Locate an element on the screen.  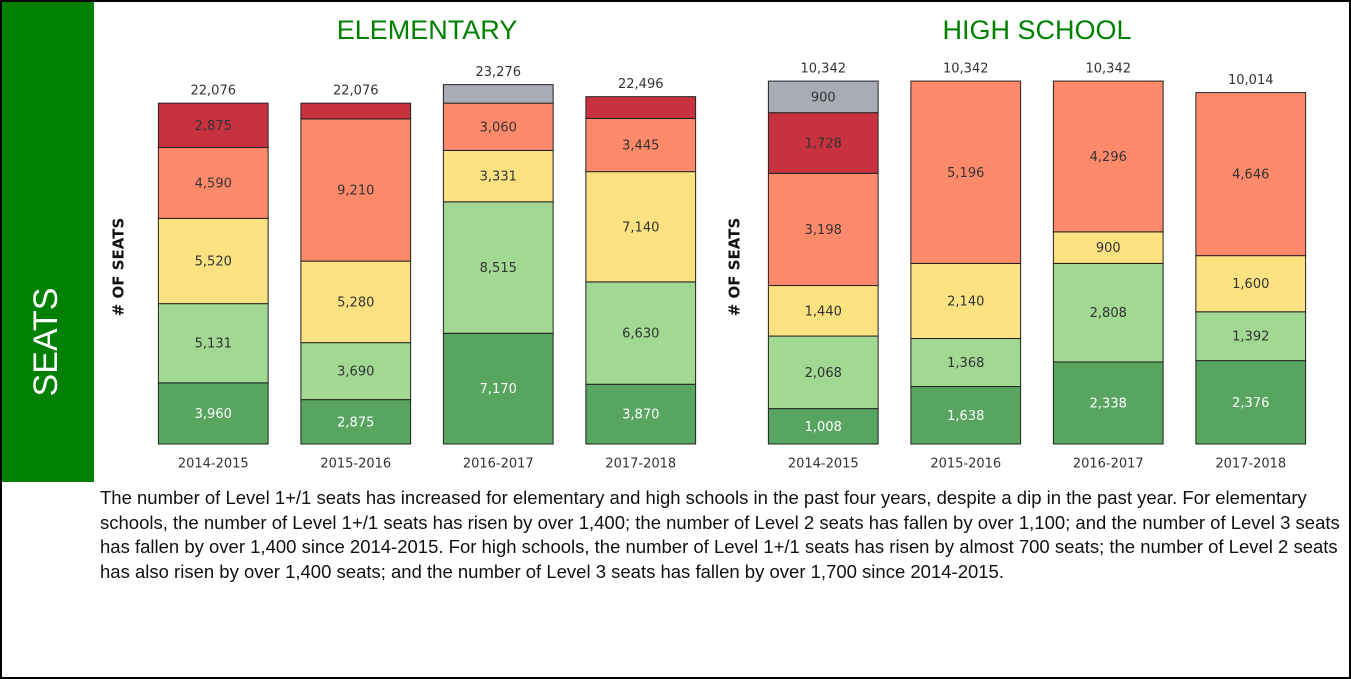
value-label: 5,131 is located at coordinates (213, 344).